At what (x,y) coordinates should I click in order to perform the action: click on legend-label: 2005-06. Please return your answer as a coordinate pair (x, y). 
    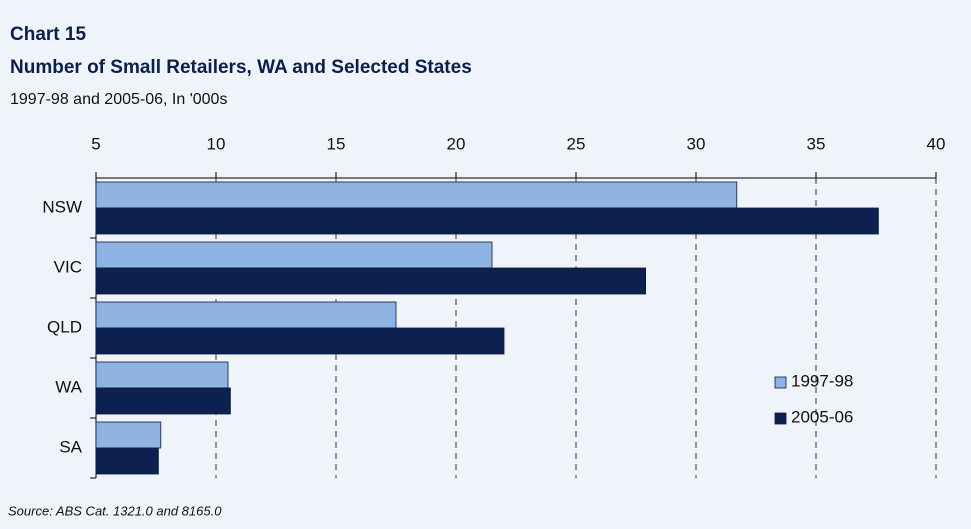
    Looking at the image, I should click on (822, 416).